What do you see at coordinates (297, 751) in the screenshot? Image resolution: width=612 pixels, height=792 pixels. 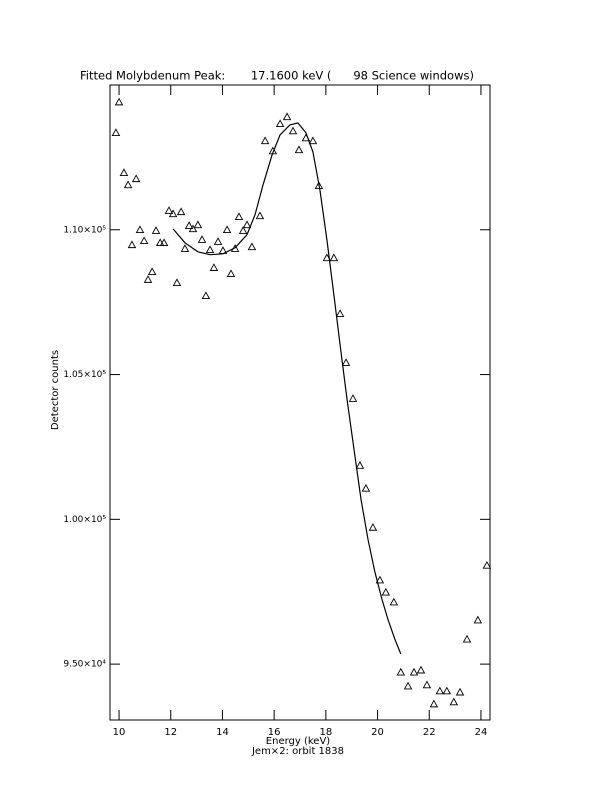 I see `subtitle: Jem×2: orbit 1838` at bounding box center [297, 751].